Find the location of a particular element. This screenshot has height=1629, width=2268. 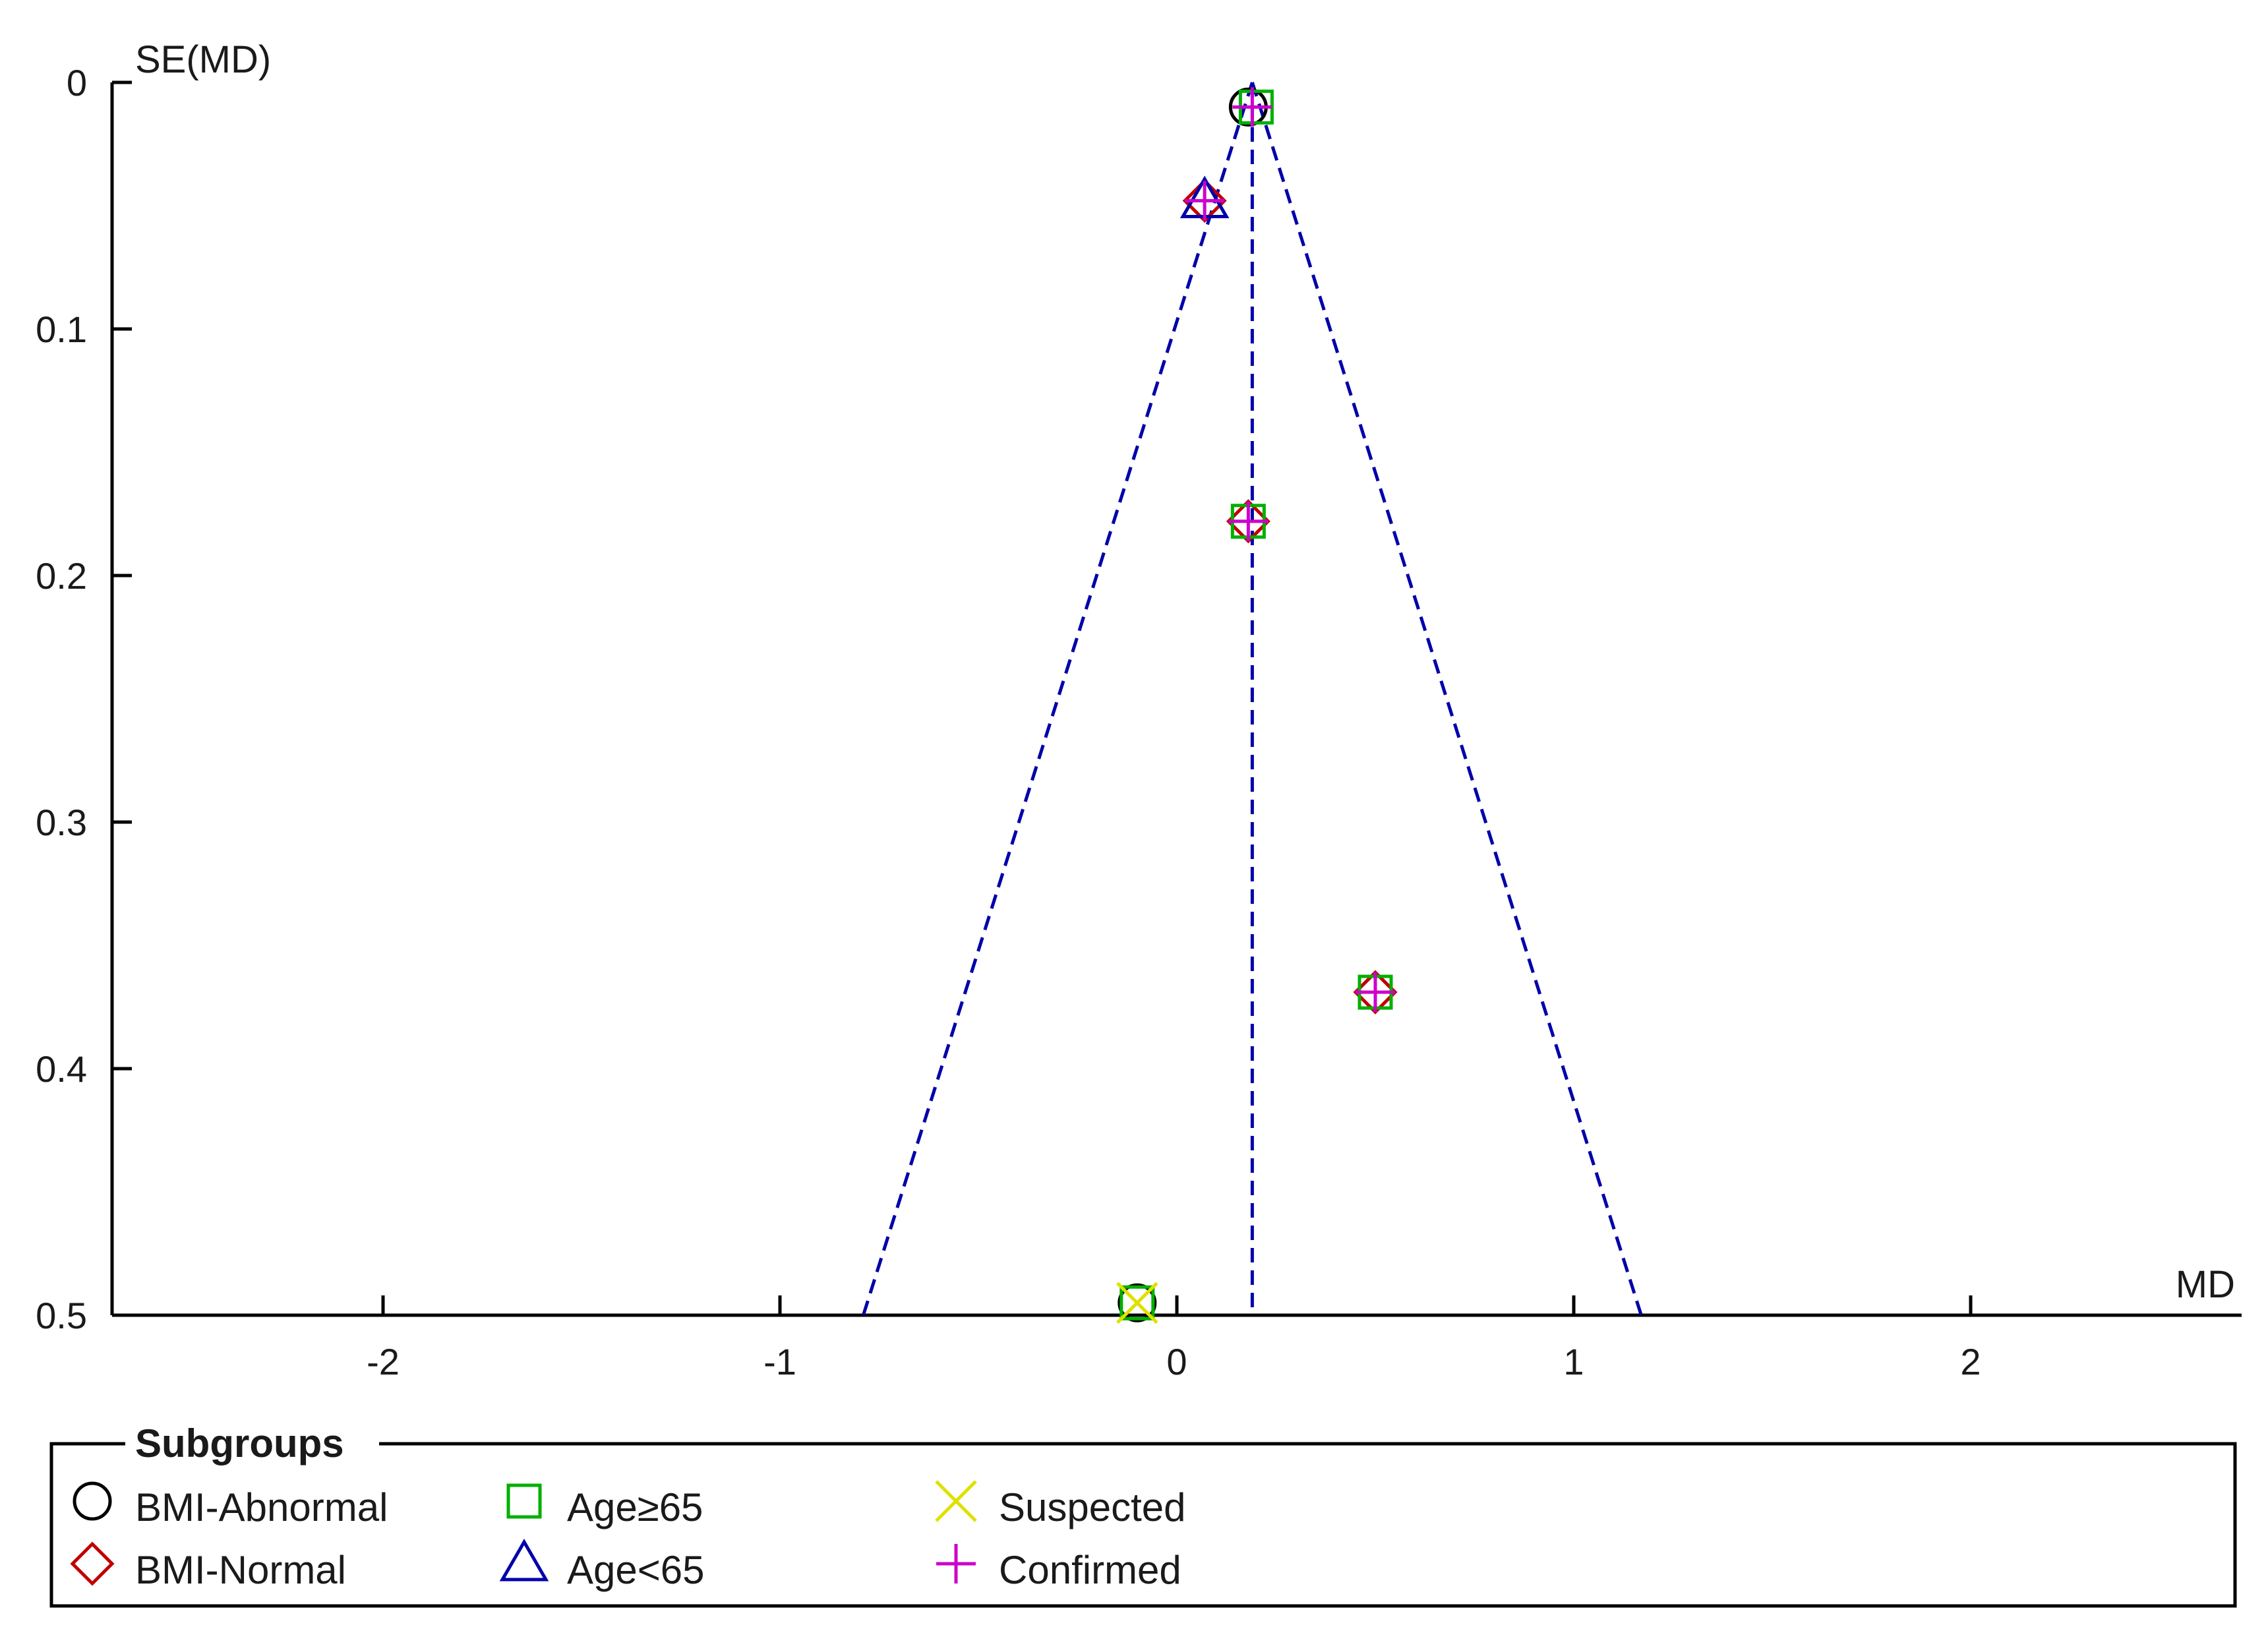

y-tick-label: 0.4 is located at coordinates (61, 1069).